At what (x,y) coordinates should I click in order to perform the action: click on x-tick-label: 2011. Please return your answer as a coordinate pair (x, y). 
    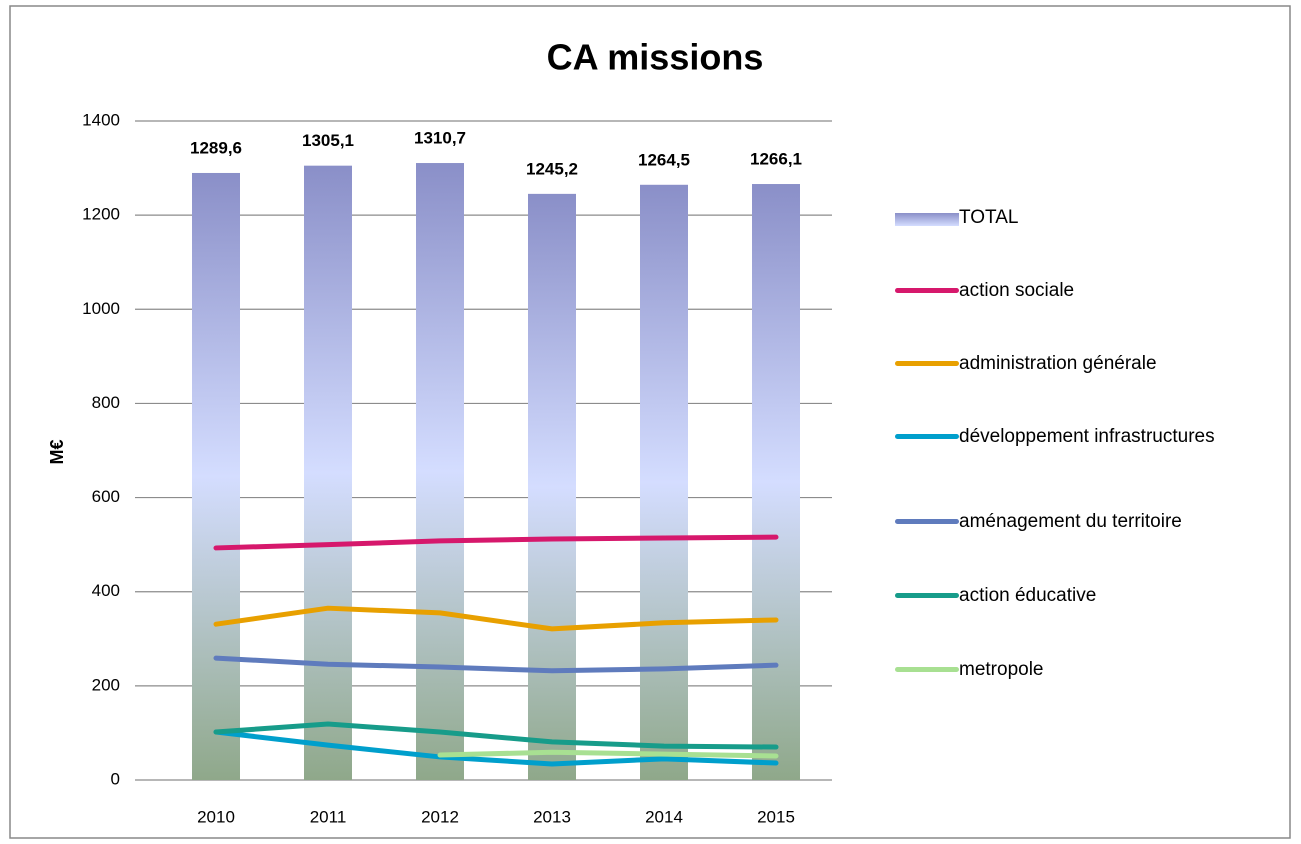
    Looking at the image, I should click on (328, 816).